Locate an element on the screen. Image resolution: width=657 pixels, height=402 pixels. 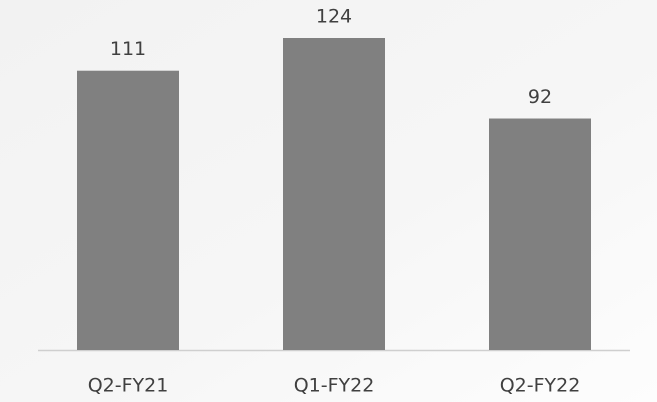
x-tick-label: Q1-FY22 is located at coordinates (334, 386).